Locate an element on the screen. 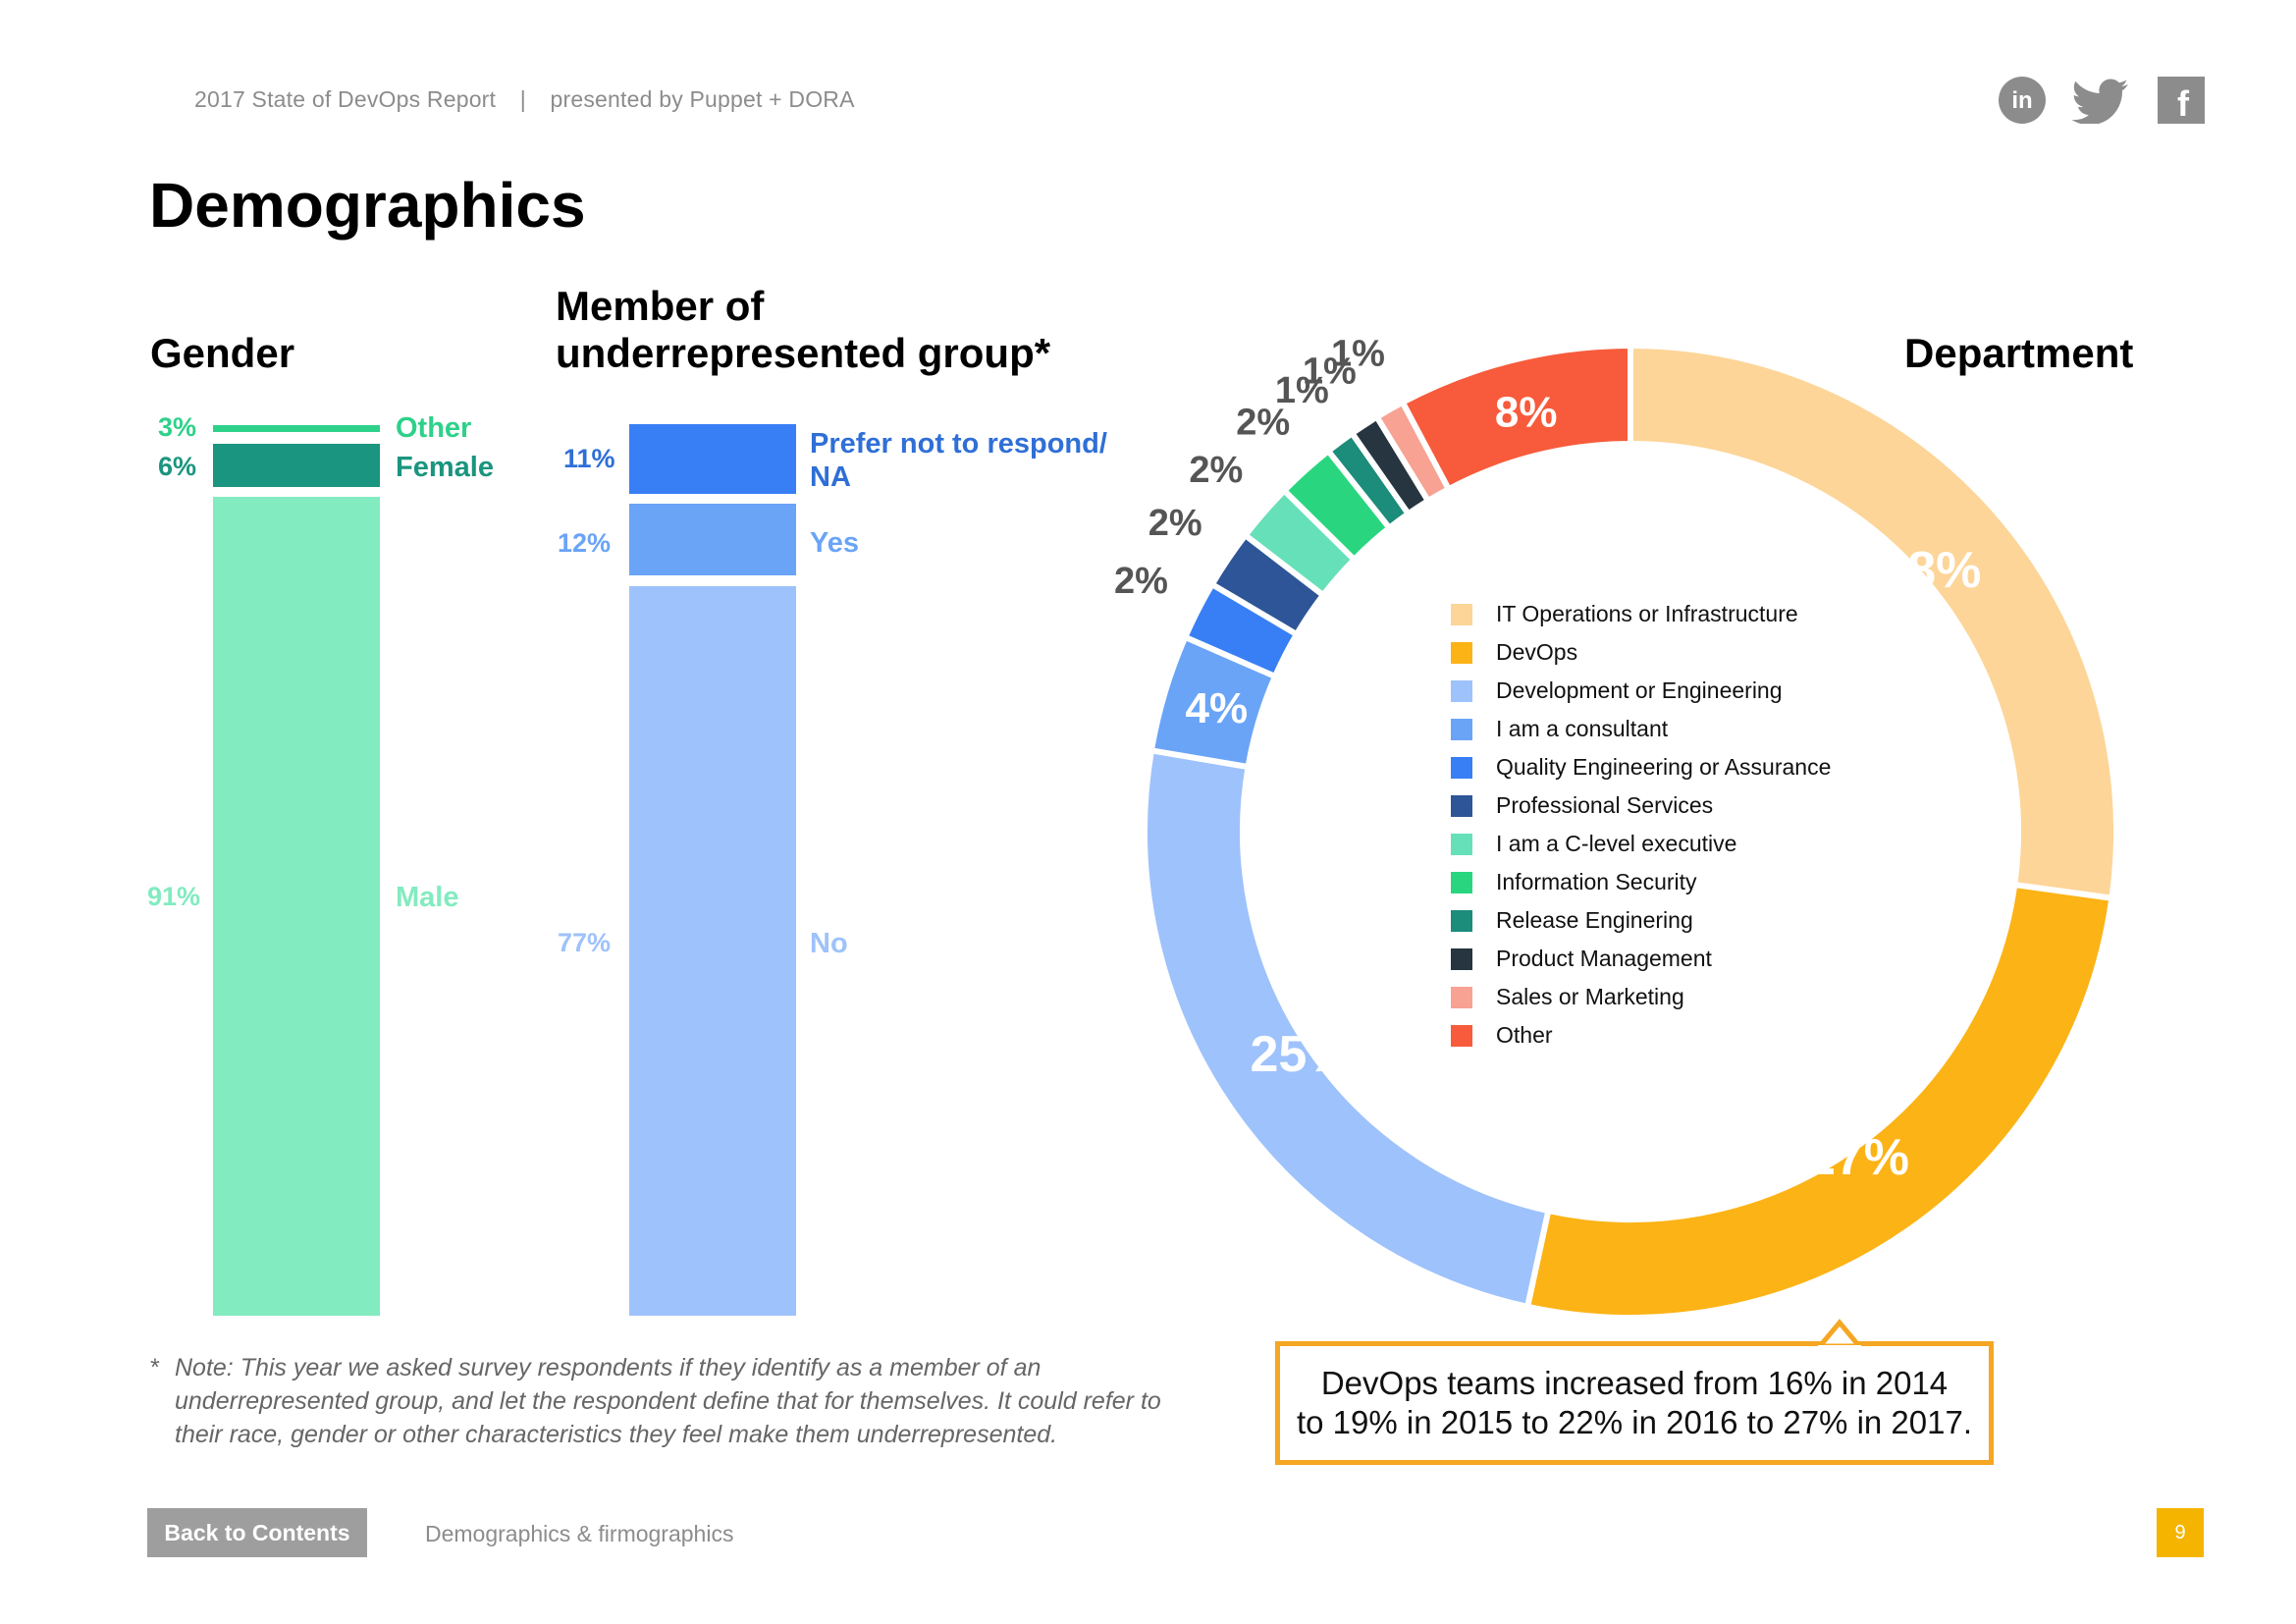  legend-item-release-enginering: Release Enginering is located at coordinates (1641, 920).